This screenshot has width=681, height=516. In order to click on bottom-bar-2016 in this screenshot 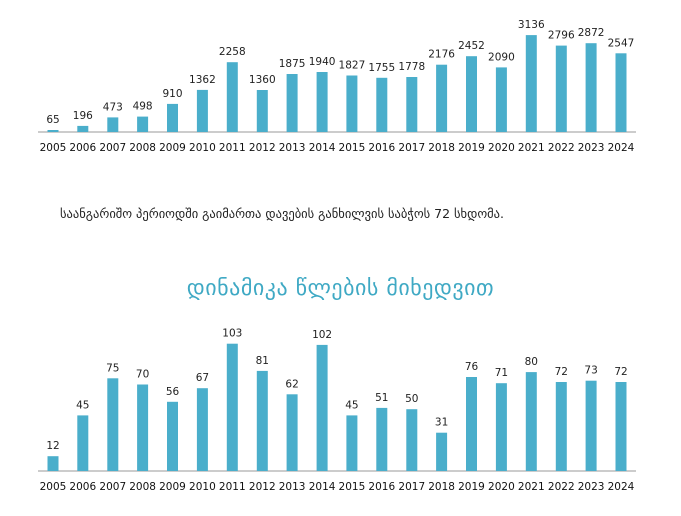, I will do `click(382, 439)`.